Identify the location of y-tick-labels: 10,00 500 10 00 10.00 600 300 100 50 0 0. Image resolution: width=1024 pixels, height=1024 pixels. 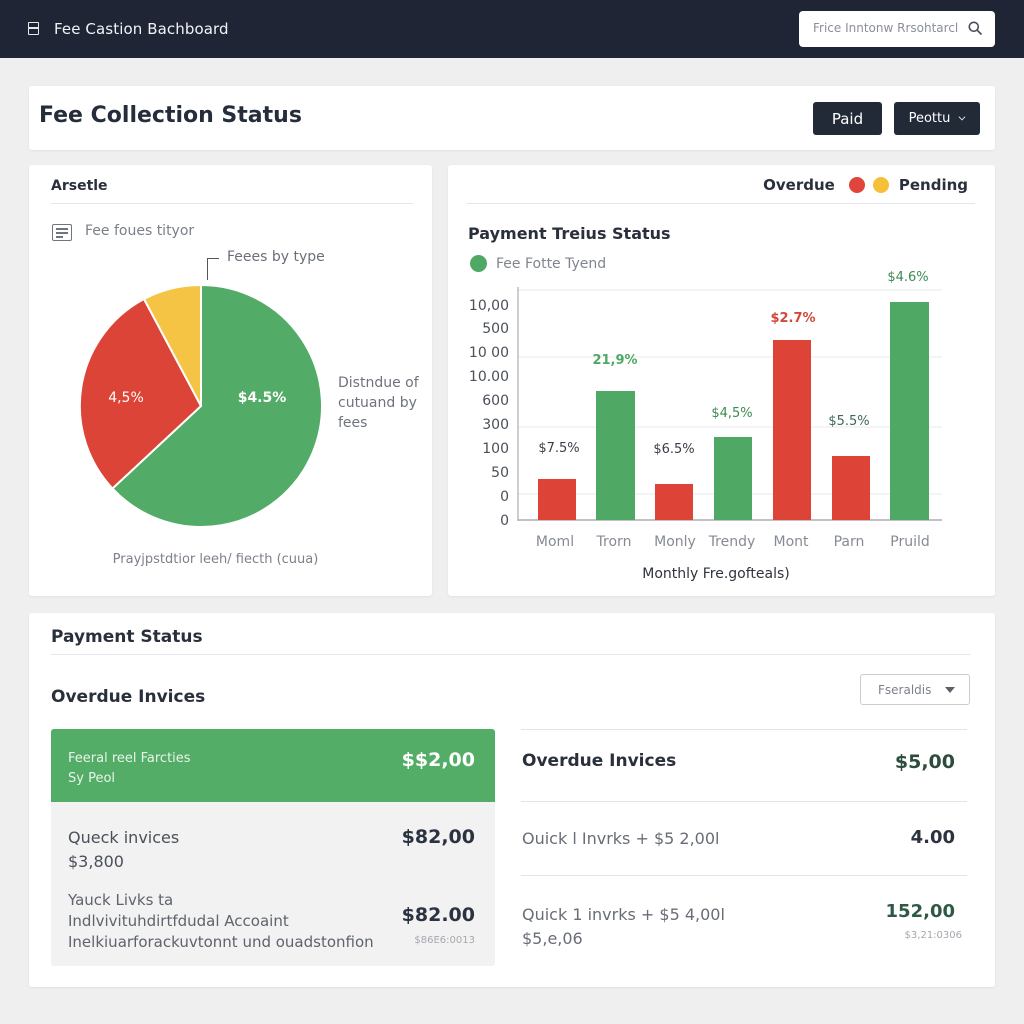
(489, 413).